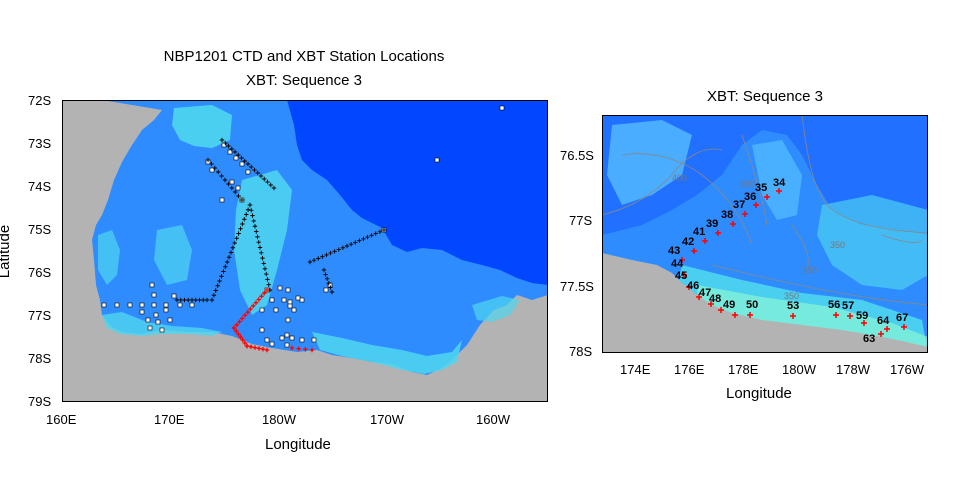  I want to click on station-label: 42, so click(688, 242).